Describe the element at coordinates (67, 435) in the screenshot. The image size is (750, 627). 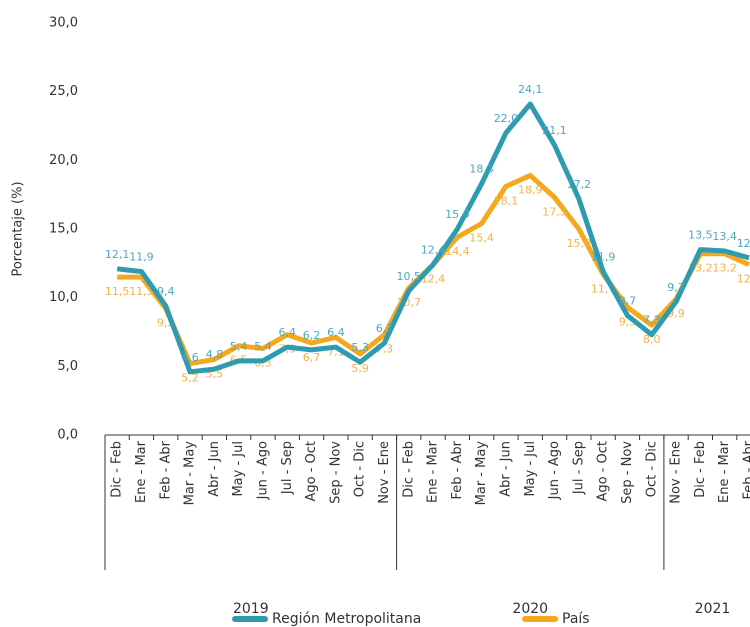
I see `y-tick-label: 0,0` at that location.